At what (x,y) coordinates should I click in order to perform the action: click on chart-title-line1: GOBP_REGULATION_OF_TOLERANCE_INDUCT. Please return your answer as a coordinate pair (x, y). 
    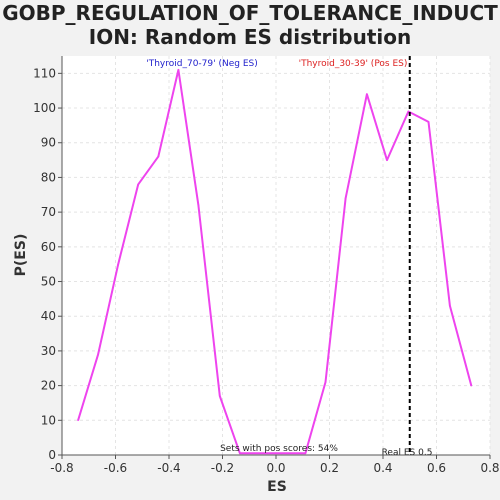
    Looking at the image, I should click on (250, 13).